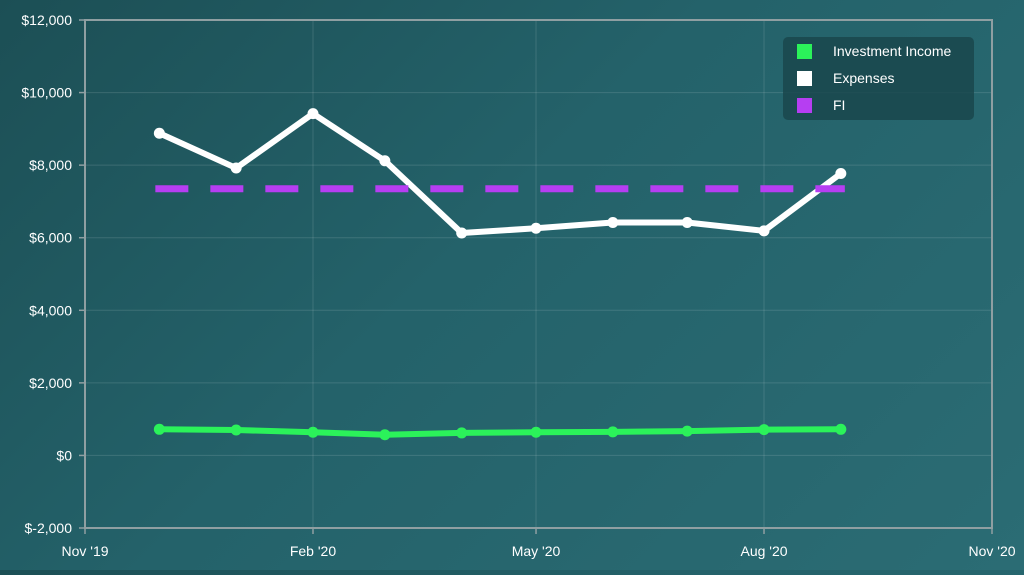 The image size is (1024, 575). What do you see at coordinates (50, 310) in the screenshot?
I see `y-tick-label: $4,000` at bounding box center [50, 310].